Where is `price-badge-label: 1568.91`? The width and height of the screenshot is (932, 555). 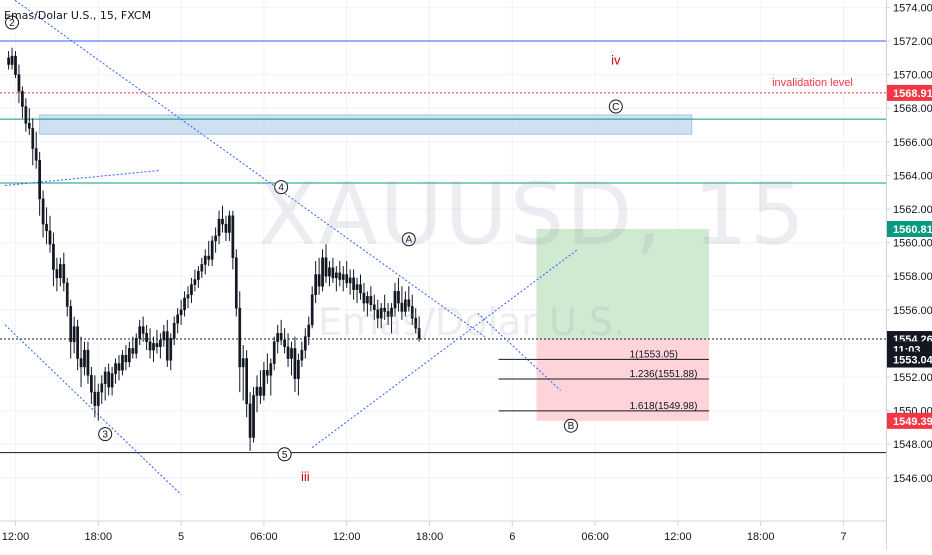
price-badge-label: 1568.91 is located at coordinates (912, 94).